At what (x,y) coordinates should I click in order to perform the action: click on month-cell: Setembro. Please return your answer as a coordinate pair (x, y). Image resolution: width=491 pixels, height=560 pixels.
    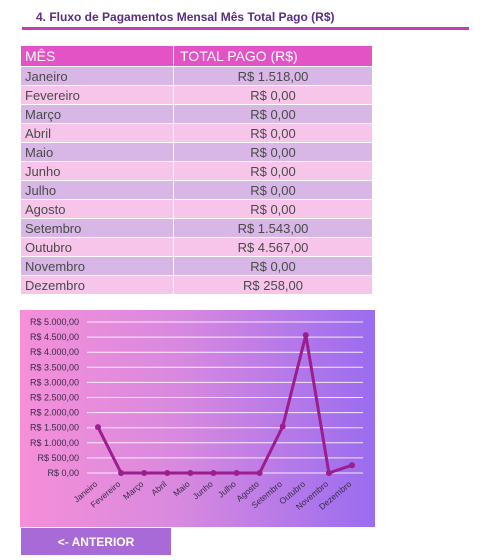
    Looking at the image, I should click on (97, 228).